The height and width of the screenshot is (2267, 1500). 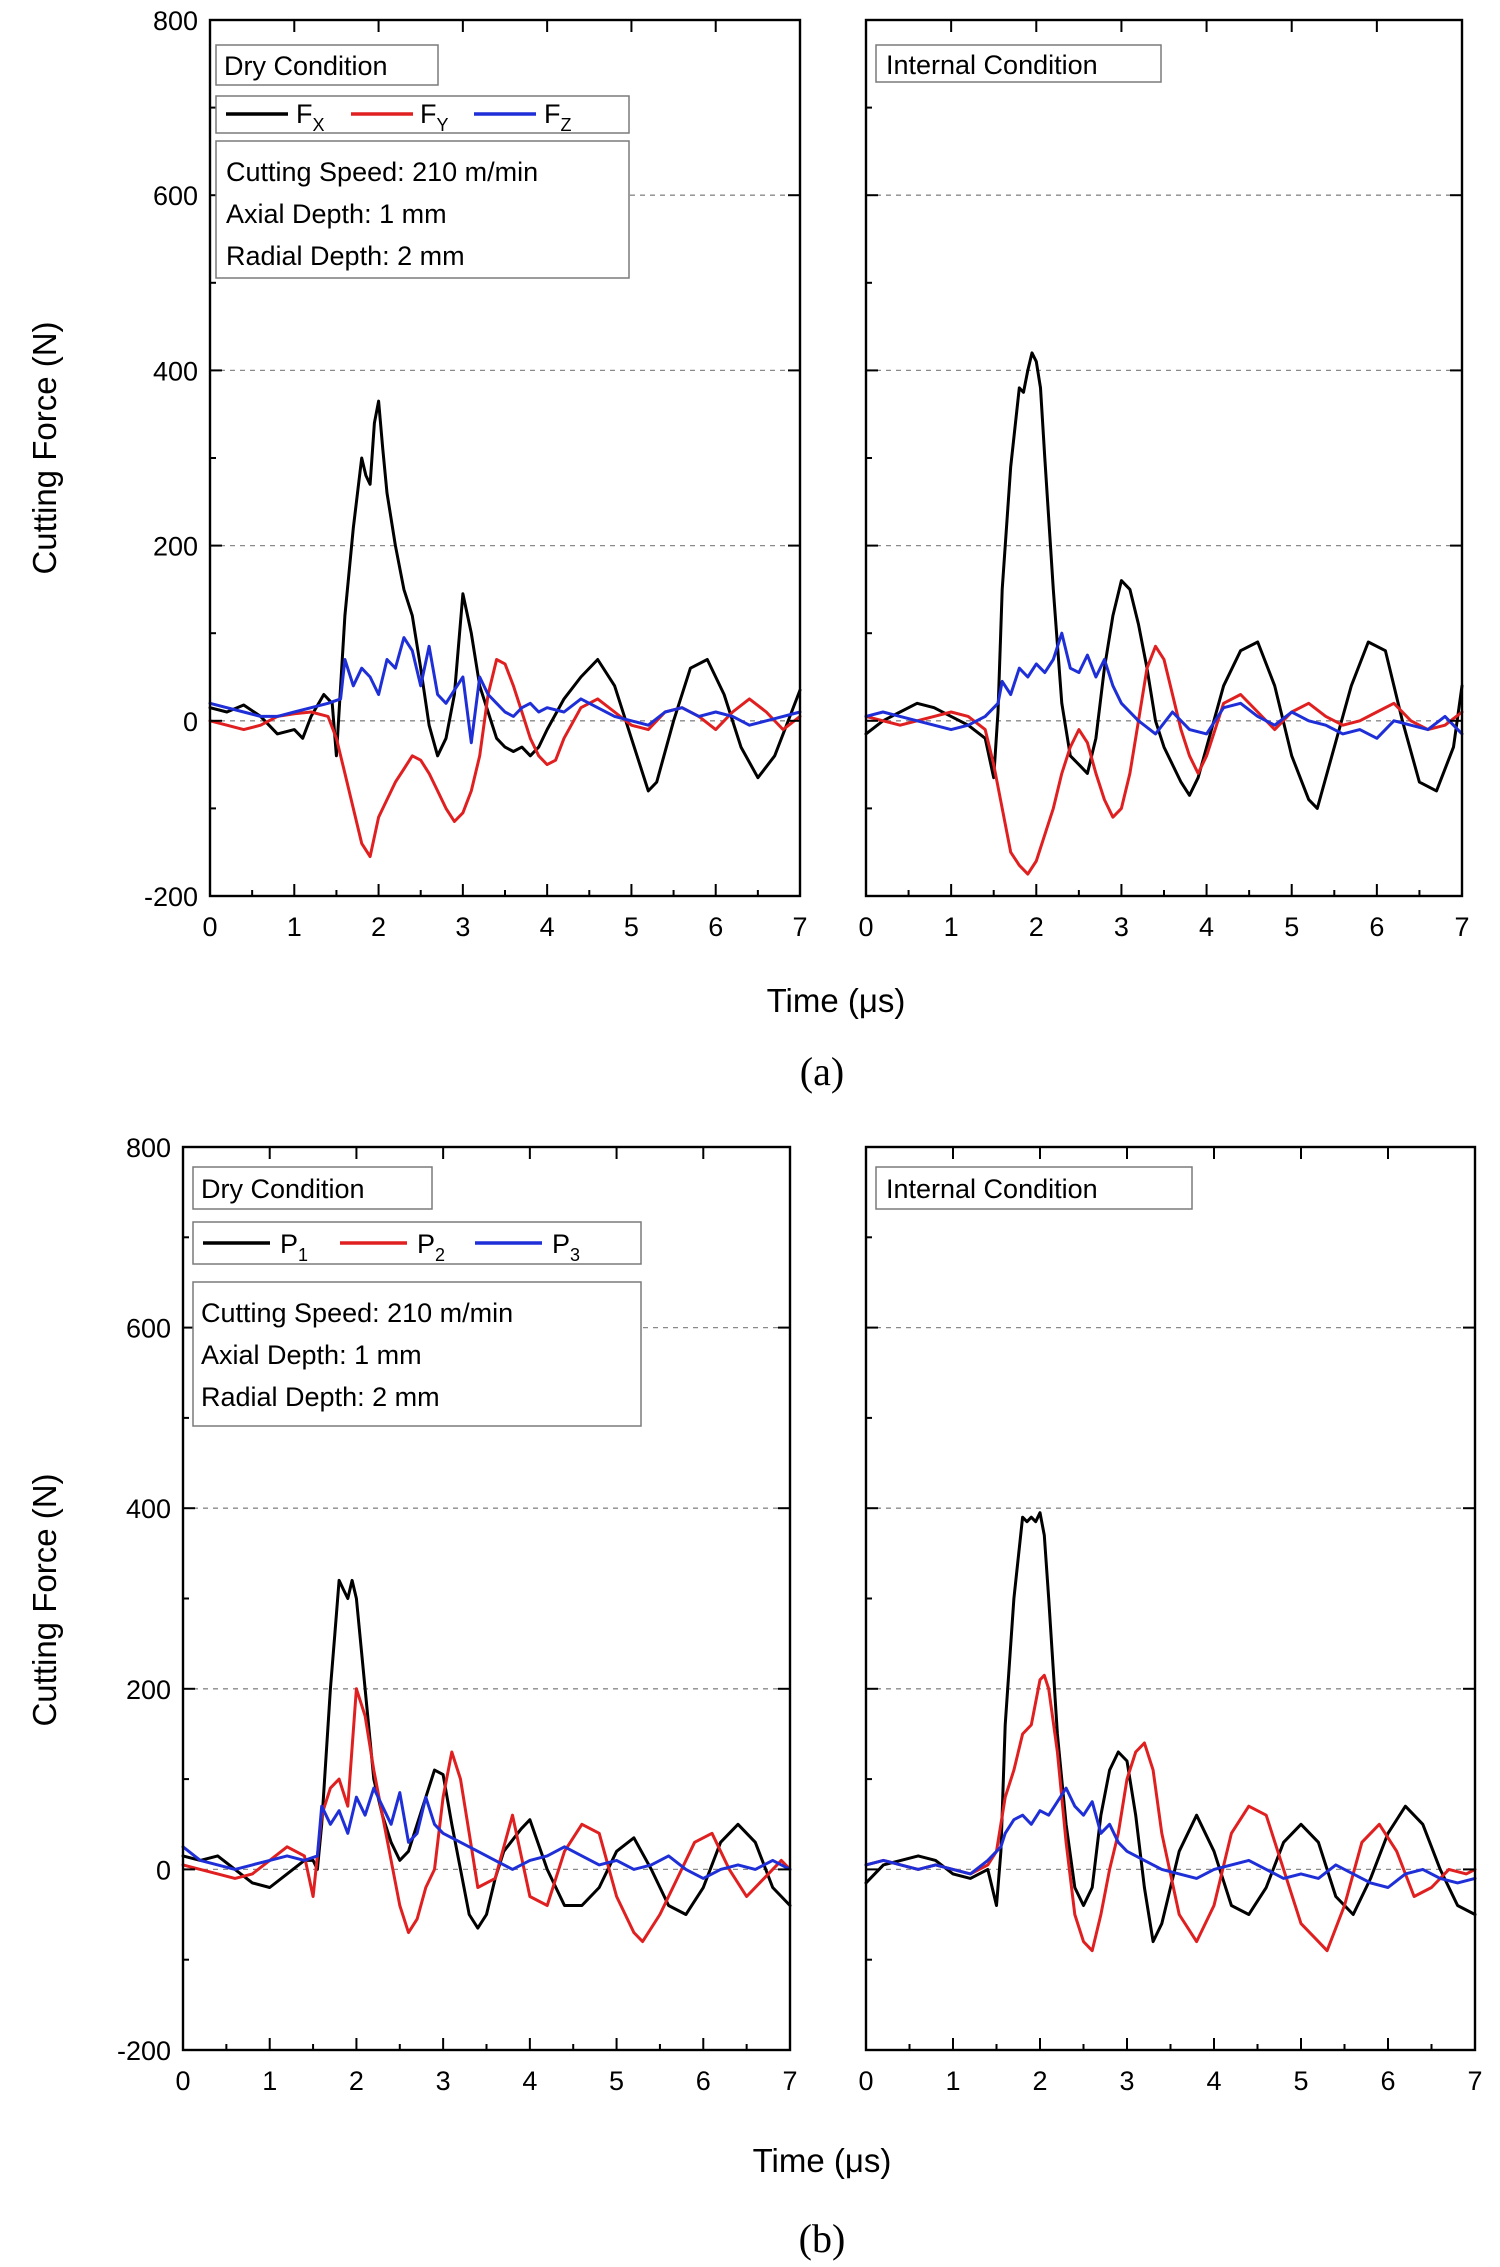 What do you see at coordinates (992, 1189) in the screenshot?
I see `condition-label-b-internal-text: Internal Condition` at bounding box center [992, 1189].